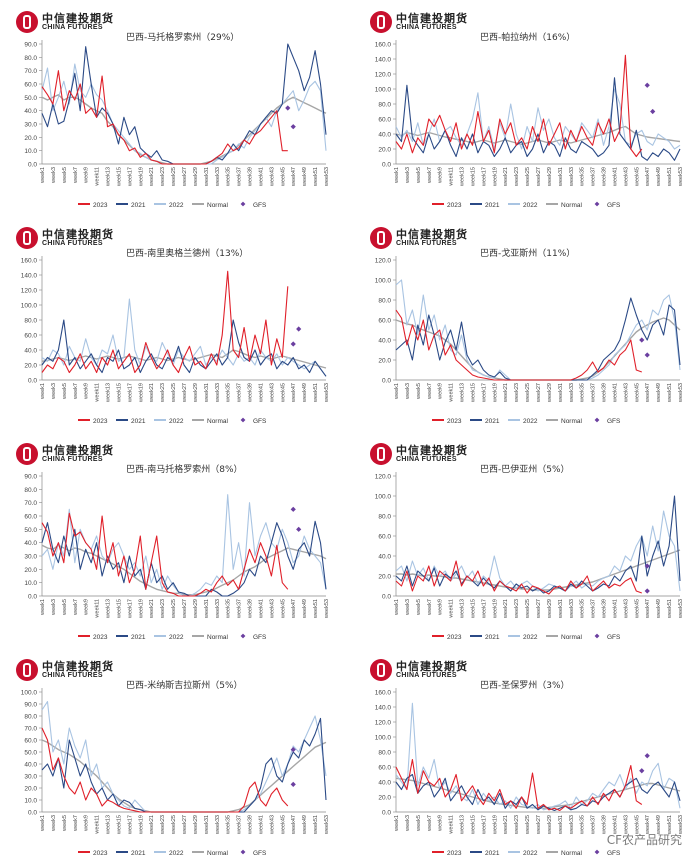 Image resolution: width=700 pixels, height=866 pixels. I want to click on series-line-2023, so click(518, 577).